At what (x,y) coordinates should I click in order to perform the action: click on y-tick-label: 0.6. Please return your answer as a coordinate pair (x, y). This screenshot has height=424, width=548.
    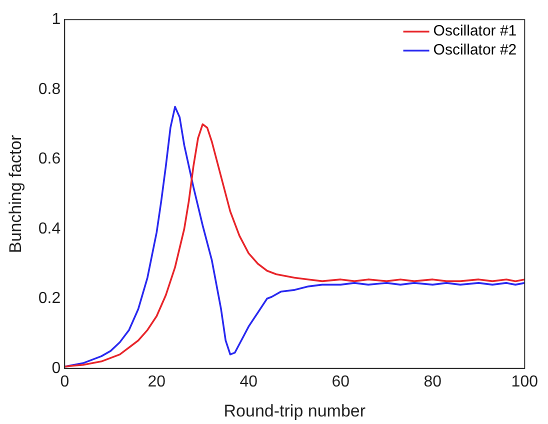
    Looking at the image, I should click on (49, 159).